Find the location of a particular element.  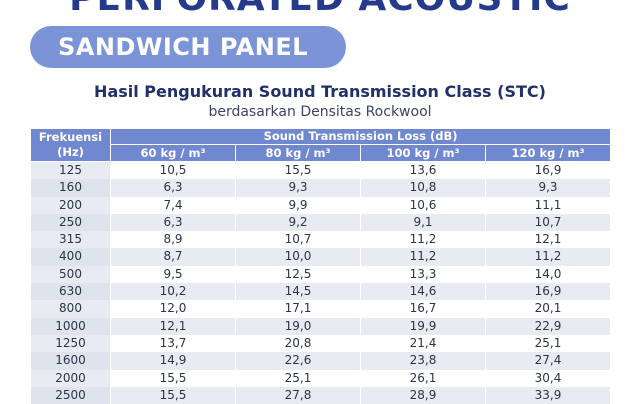

stl-value-cell: 11,1 is located at coordinates (548, 205).